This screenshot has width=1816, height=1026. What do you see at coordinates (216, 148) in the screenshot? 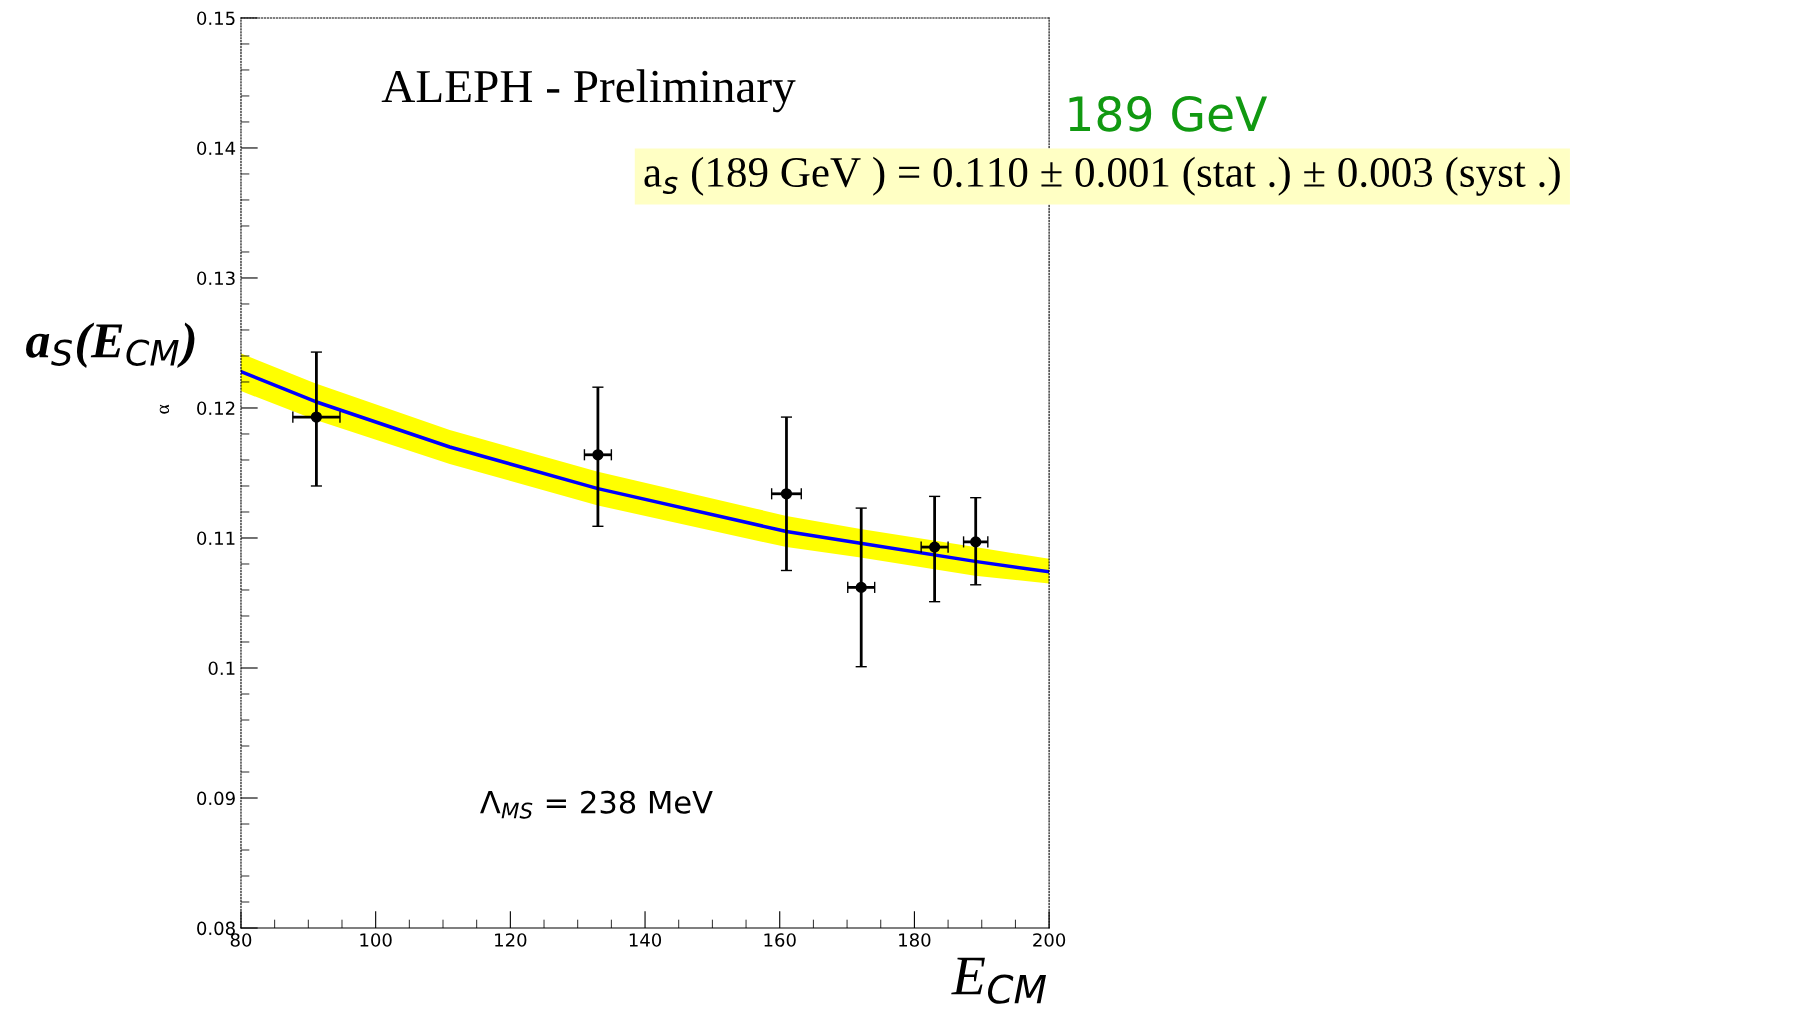
I see `y-tick-label: 0.14` at bounding box center [216, 148].